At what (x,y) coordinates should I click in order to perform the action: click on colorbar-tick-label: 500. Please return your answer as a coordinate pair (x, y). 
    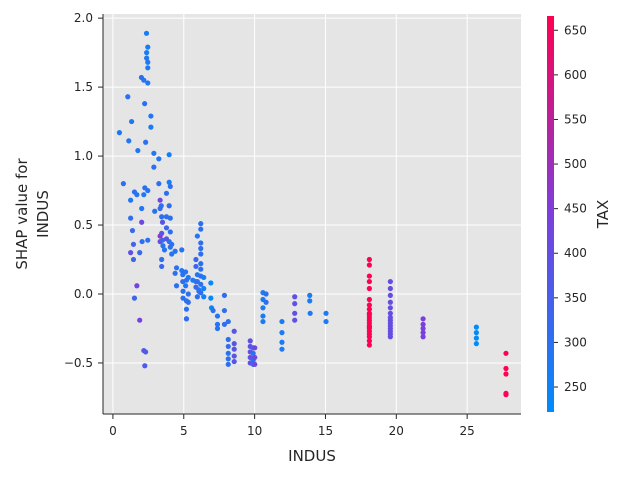
    Looking at the image, I should click on (575, 164).